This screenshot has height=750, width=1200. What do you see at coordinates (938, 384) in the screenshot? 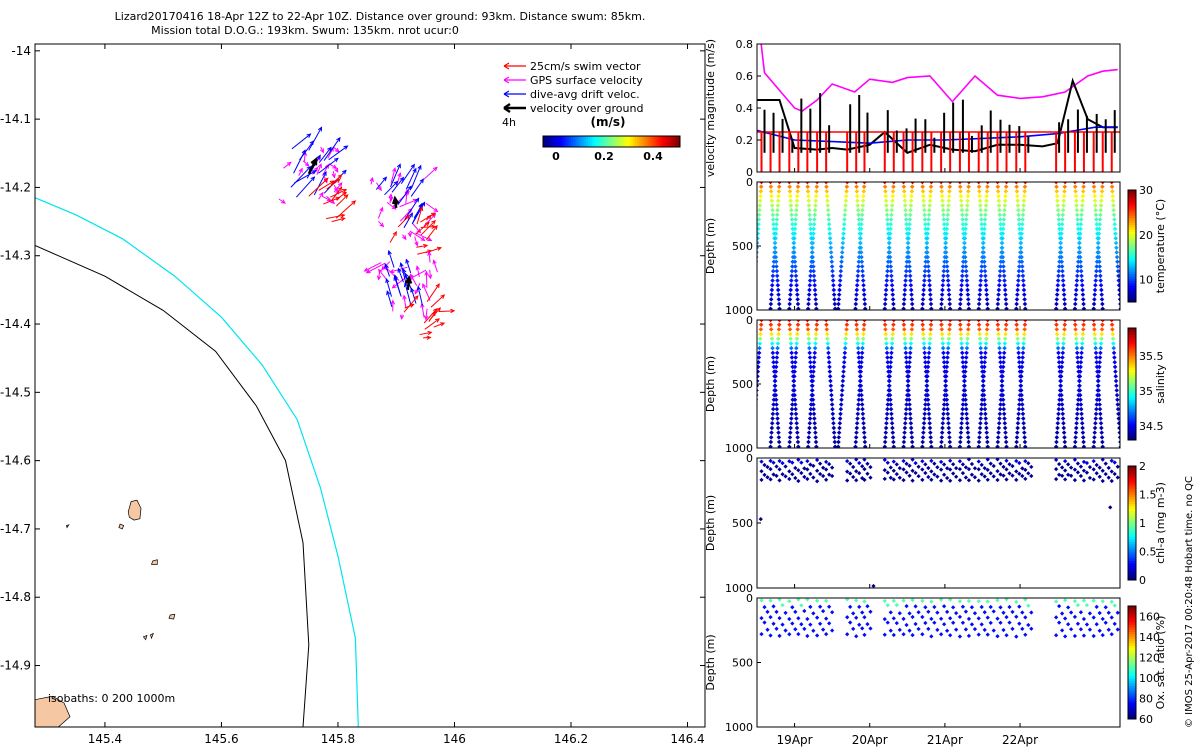
I see `salinity-plot-area` at bounding box center [938, 384].